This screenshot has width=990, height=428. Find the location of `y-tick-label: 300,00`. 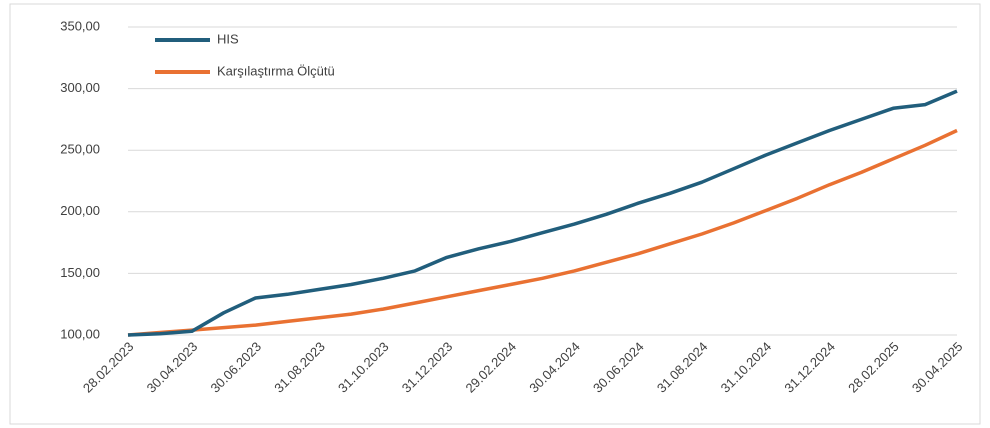

y-tick-label: 300,00 is located at coordinates (80, 87).